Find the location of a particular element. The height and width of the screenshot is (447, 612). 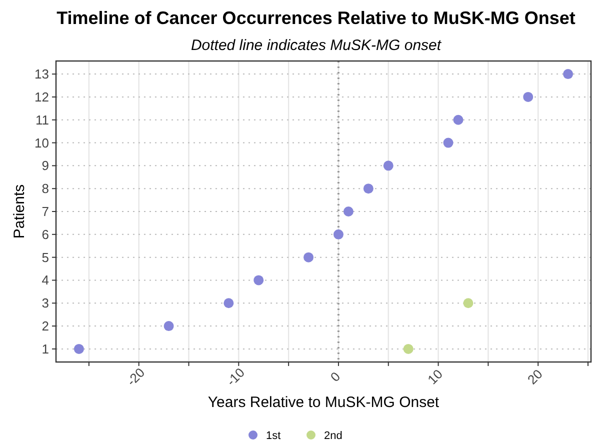

chart-title: Timeline of Cancer Occurrences Relative to MuSK-MG Onset is located at coordinates (316, 18).